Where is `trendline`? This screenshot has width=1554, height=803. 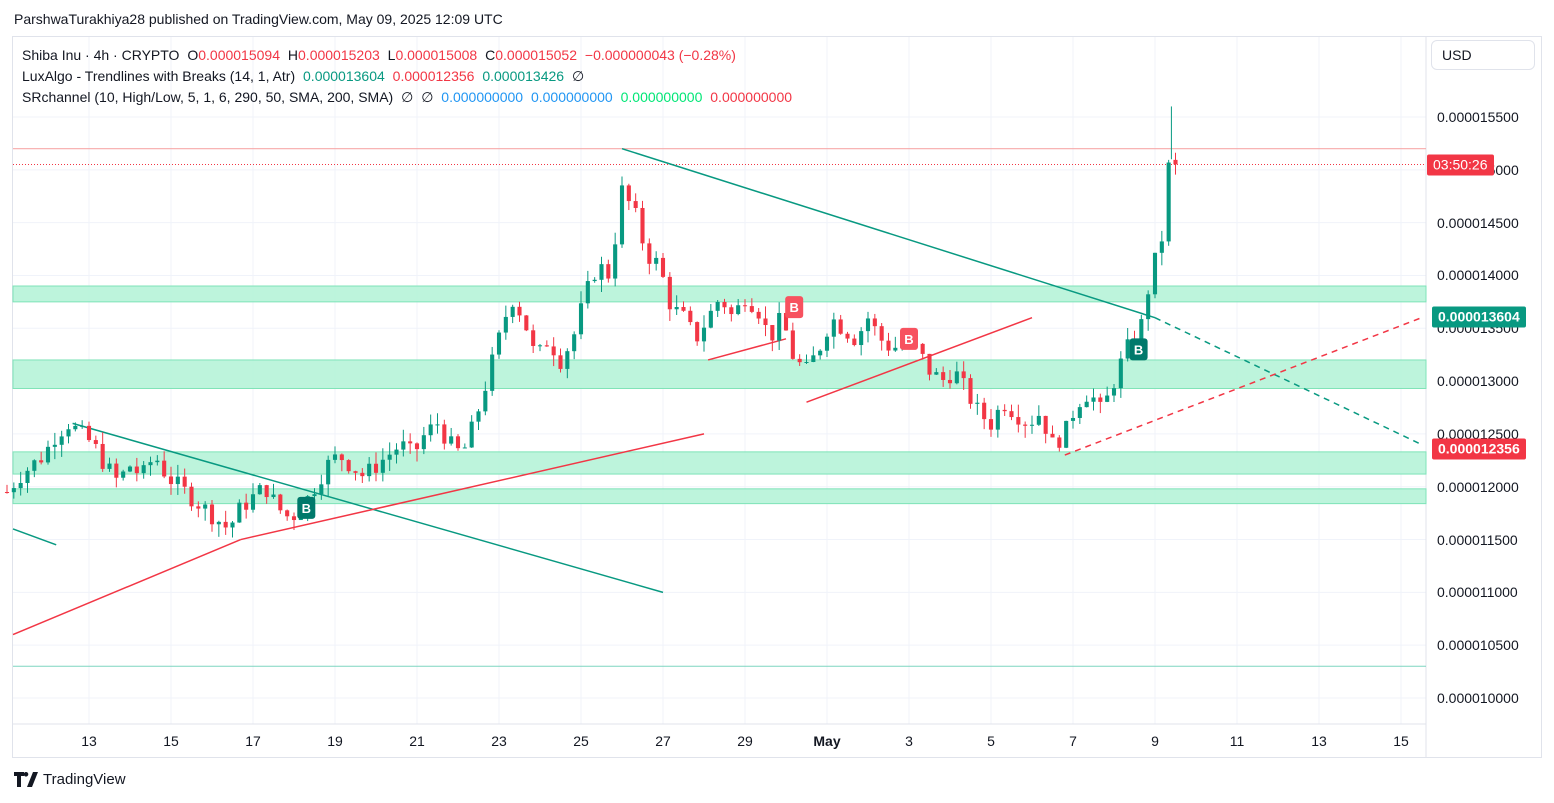 trendline is located at coordinates (472, 487).